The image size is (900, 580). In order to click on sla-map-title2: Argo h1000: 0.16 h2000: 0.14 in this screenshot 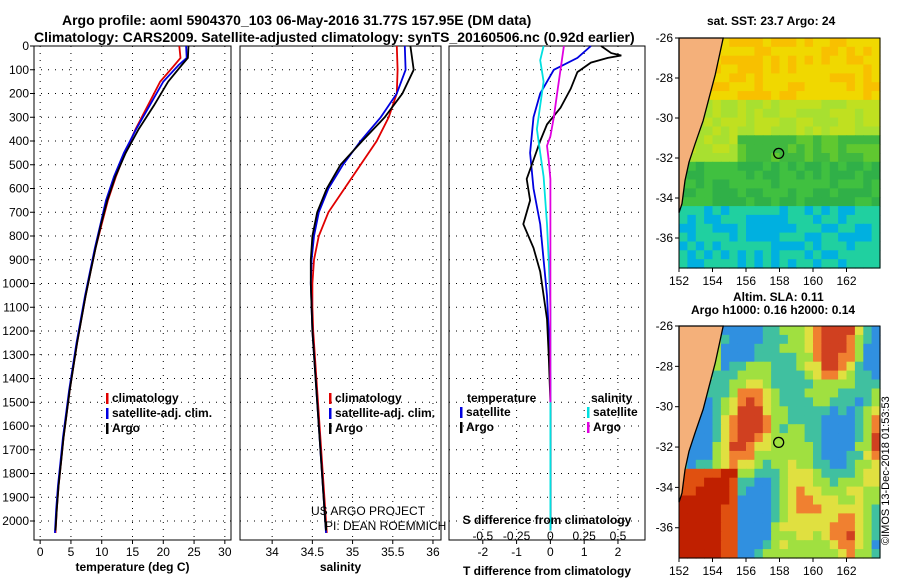, I will do `click(773, 310)`.